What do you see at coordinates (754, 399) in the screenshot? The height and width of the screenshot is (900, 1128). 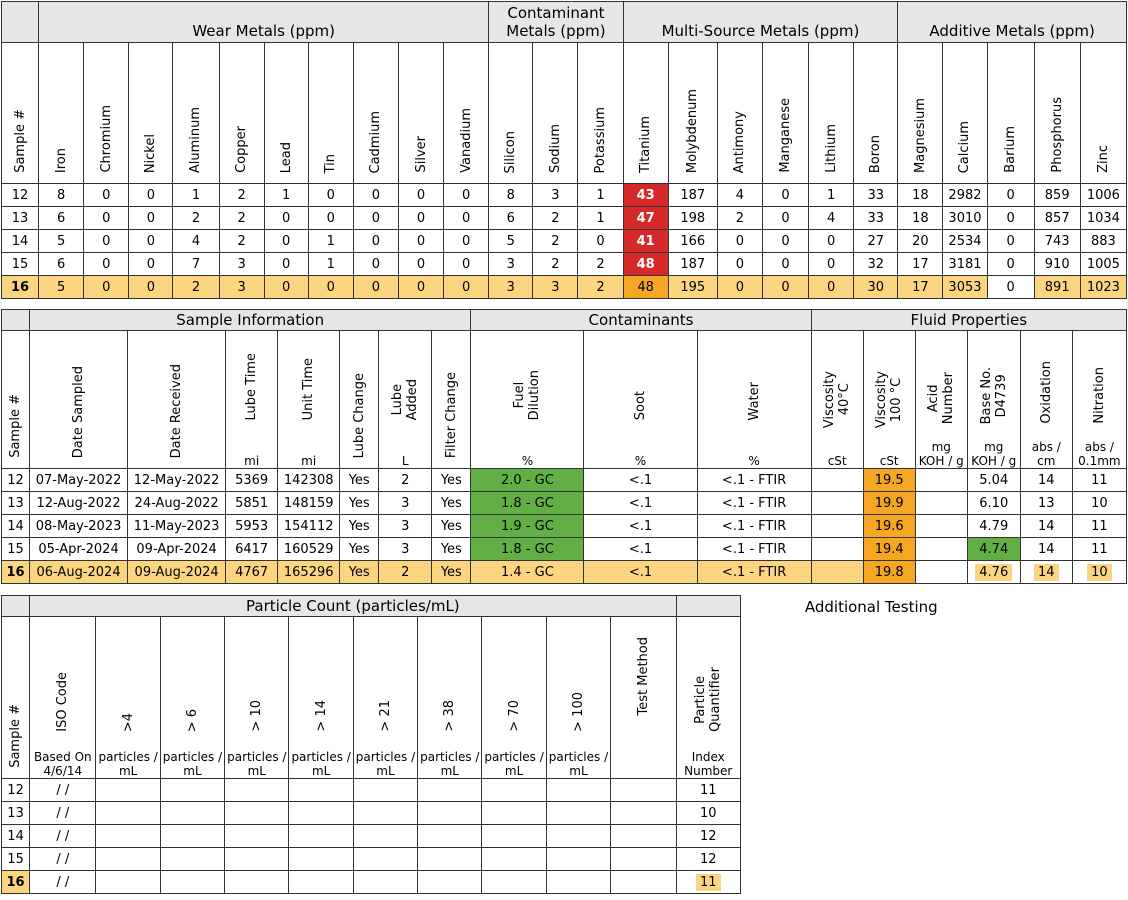 I see `header-water: Water%` at bounding box center [754, 399].